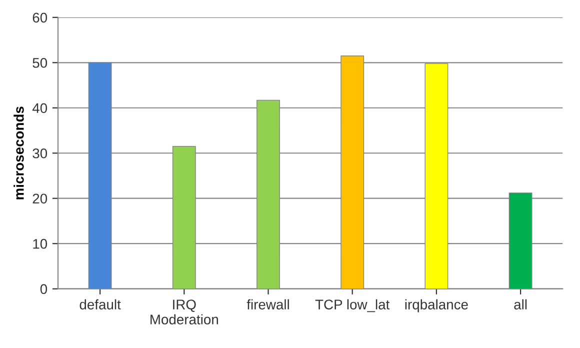 This screenshot has height=348, width=580. Describe the element at coordinates (40, 17) in the screenshot. I see `y-tick-label: 60` at that location.